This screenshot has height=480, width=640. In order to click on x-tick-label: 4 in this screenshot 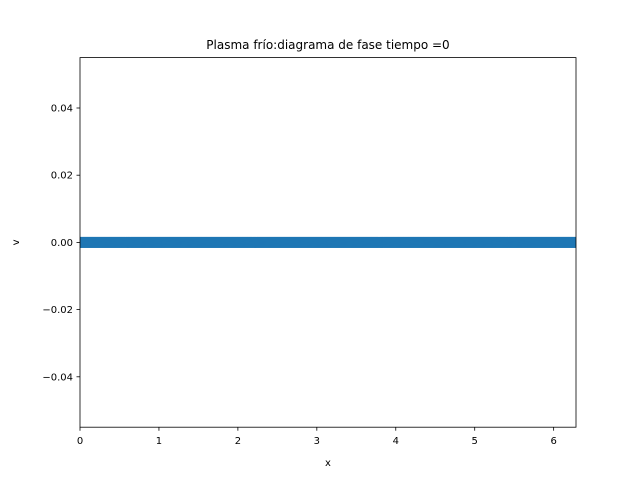, I will do `click(396, 441)`.